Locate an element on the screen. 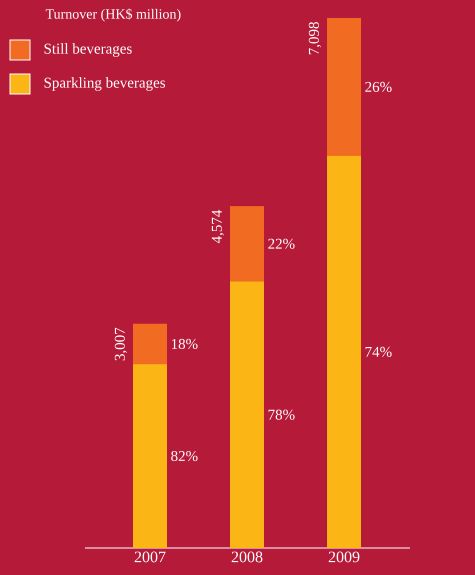 The width and height of the screenshot is (475, 575). annotation: 82% is located at coordinates (184, 456).